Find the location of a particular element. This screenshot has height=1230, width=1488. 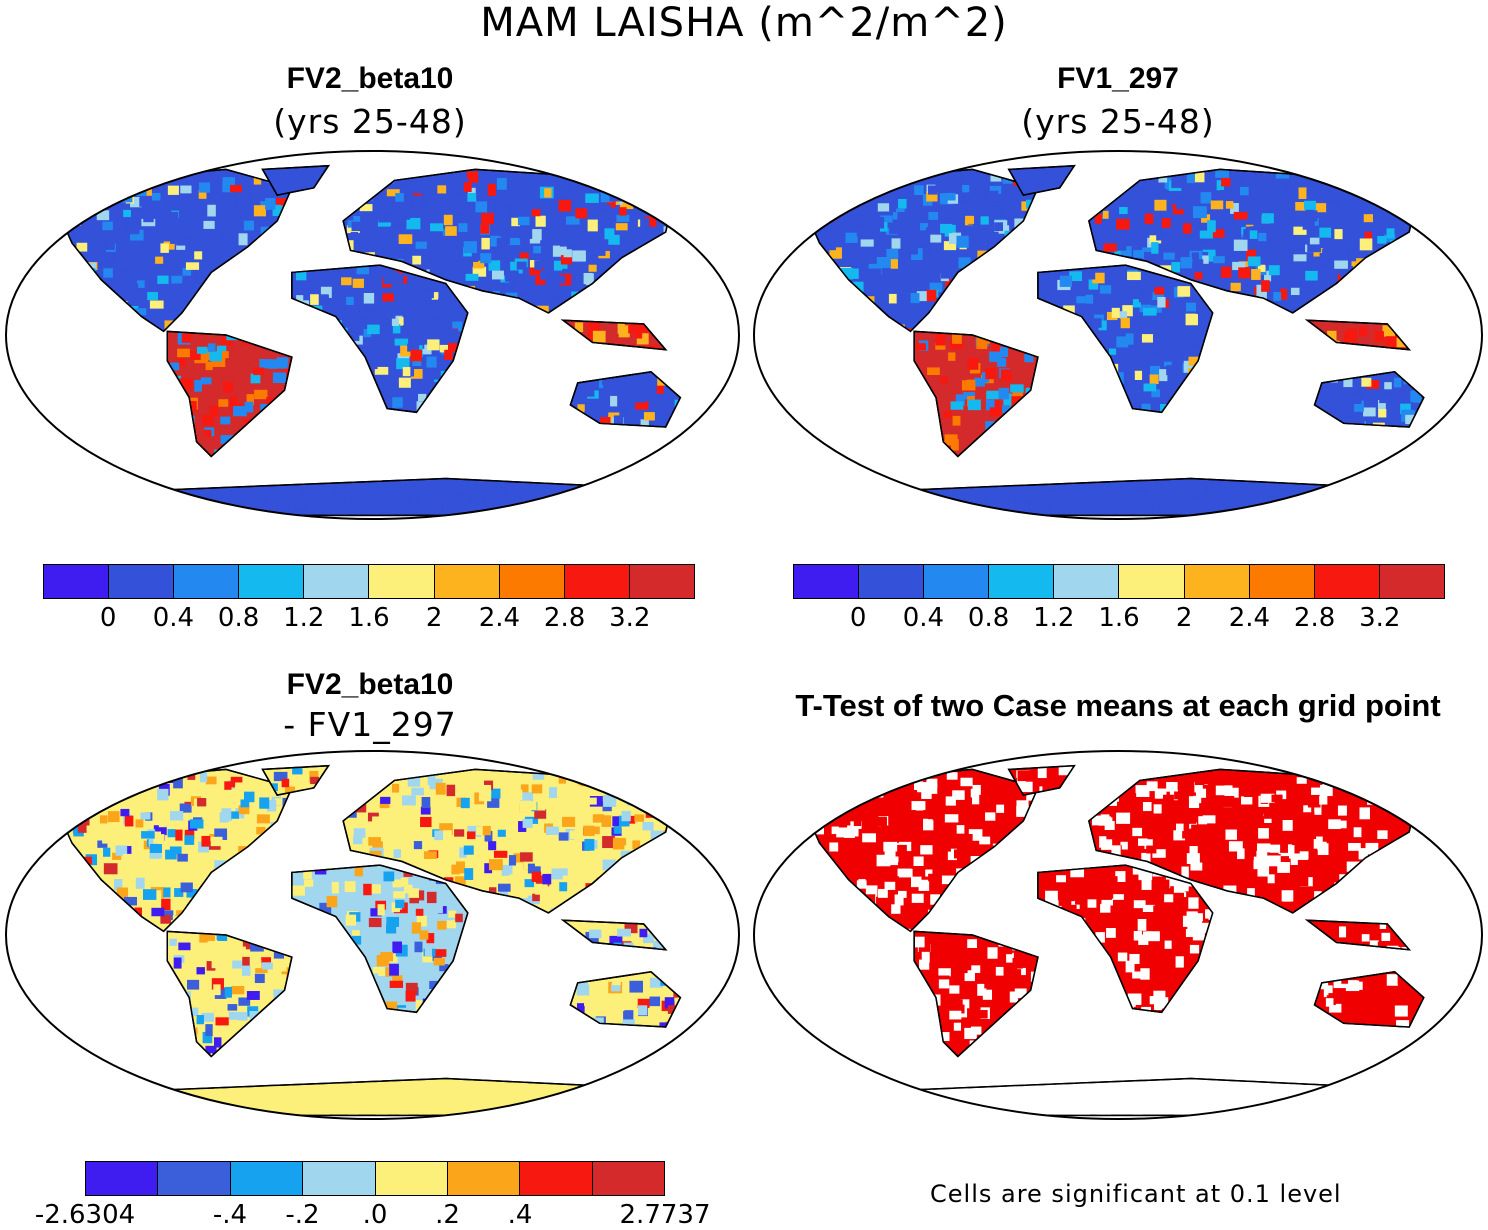

significance-note: Cells are significant at 0.1 level is located at coordinates (1136, 1194).